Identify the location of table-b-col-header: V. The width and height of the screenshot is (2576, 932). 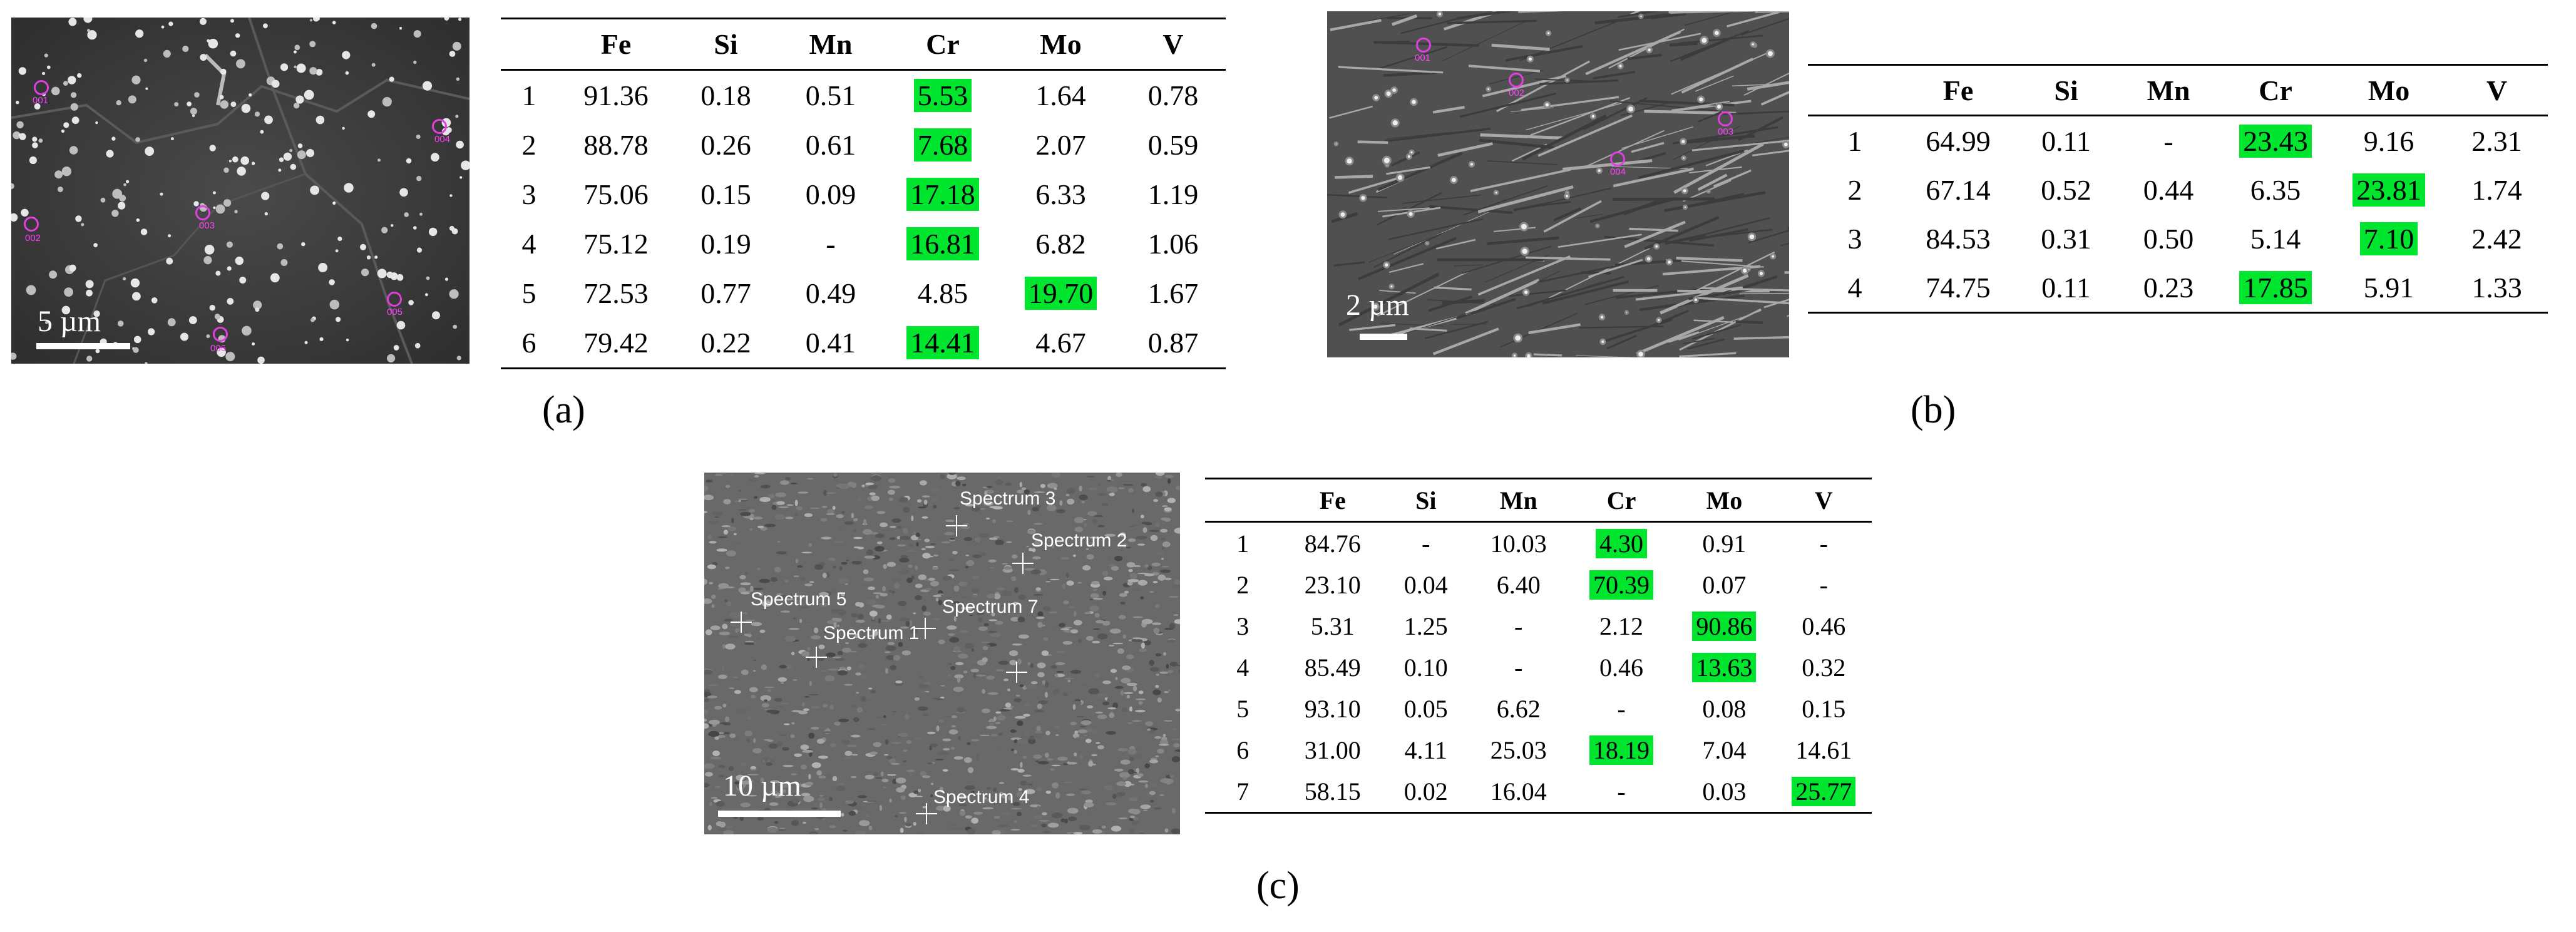
(2497, 90).